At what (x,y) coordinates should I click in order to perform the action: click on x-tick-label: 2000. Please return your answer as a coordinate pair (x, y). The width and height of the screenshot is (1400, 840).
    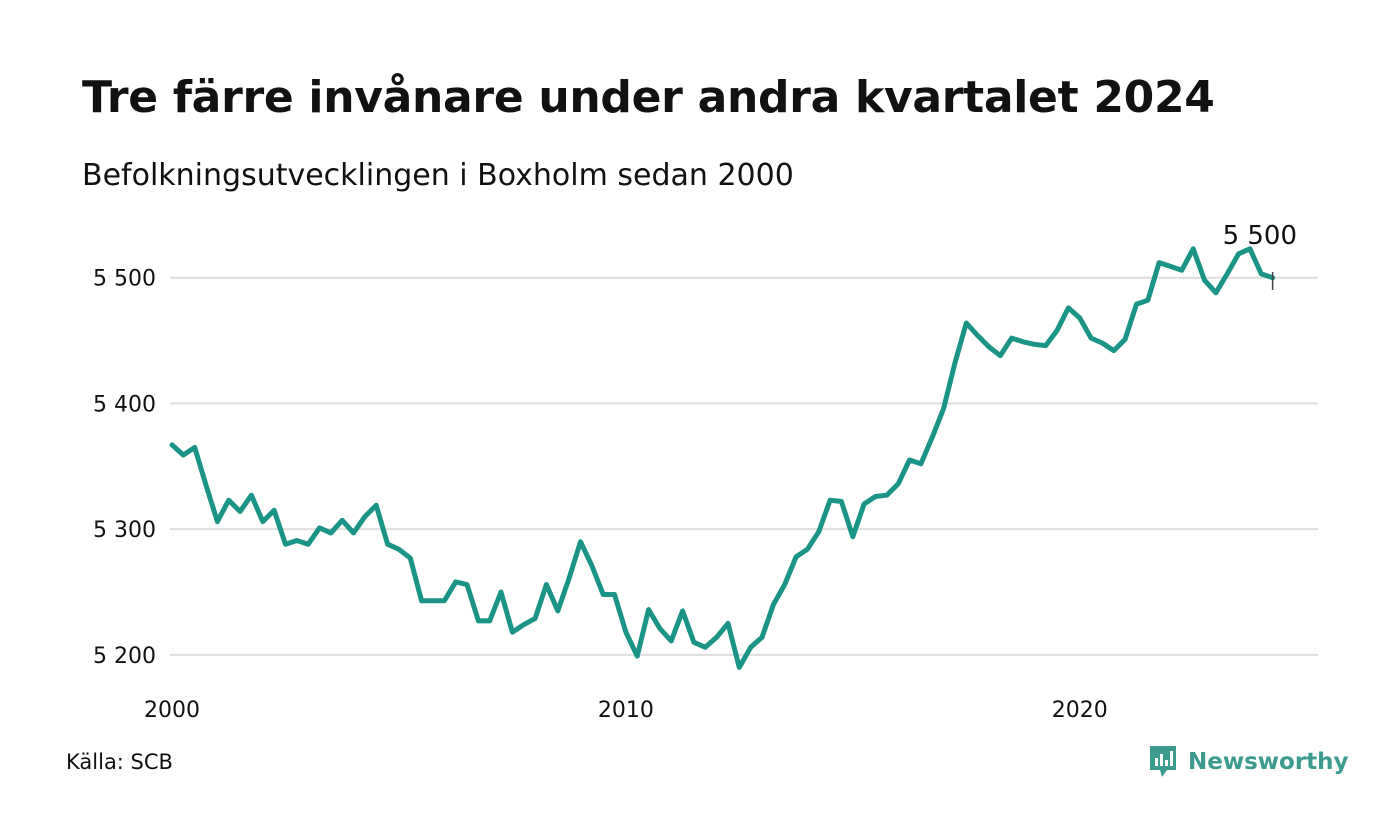
    Looking at the image, I should click on (172, 710).